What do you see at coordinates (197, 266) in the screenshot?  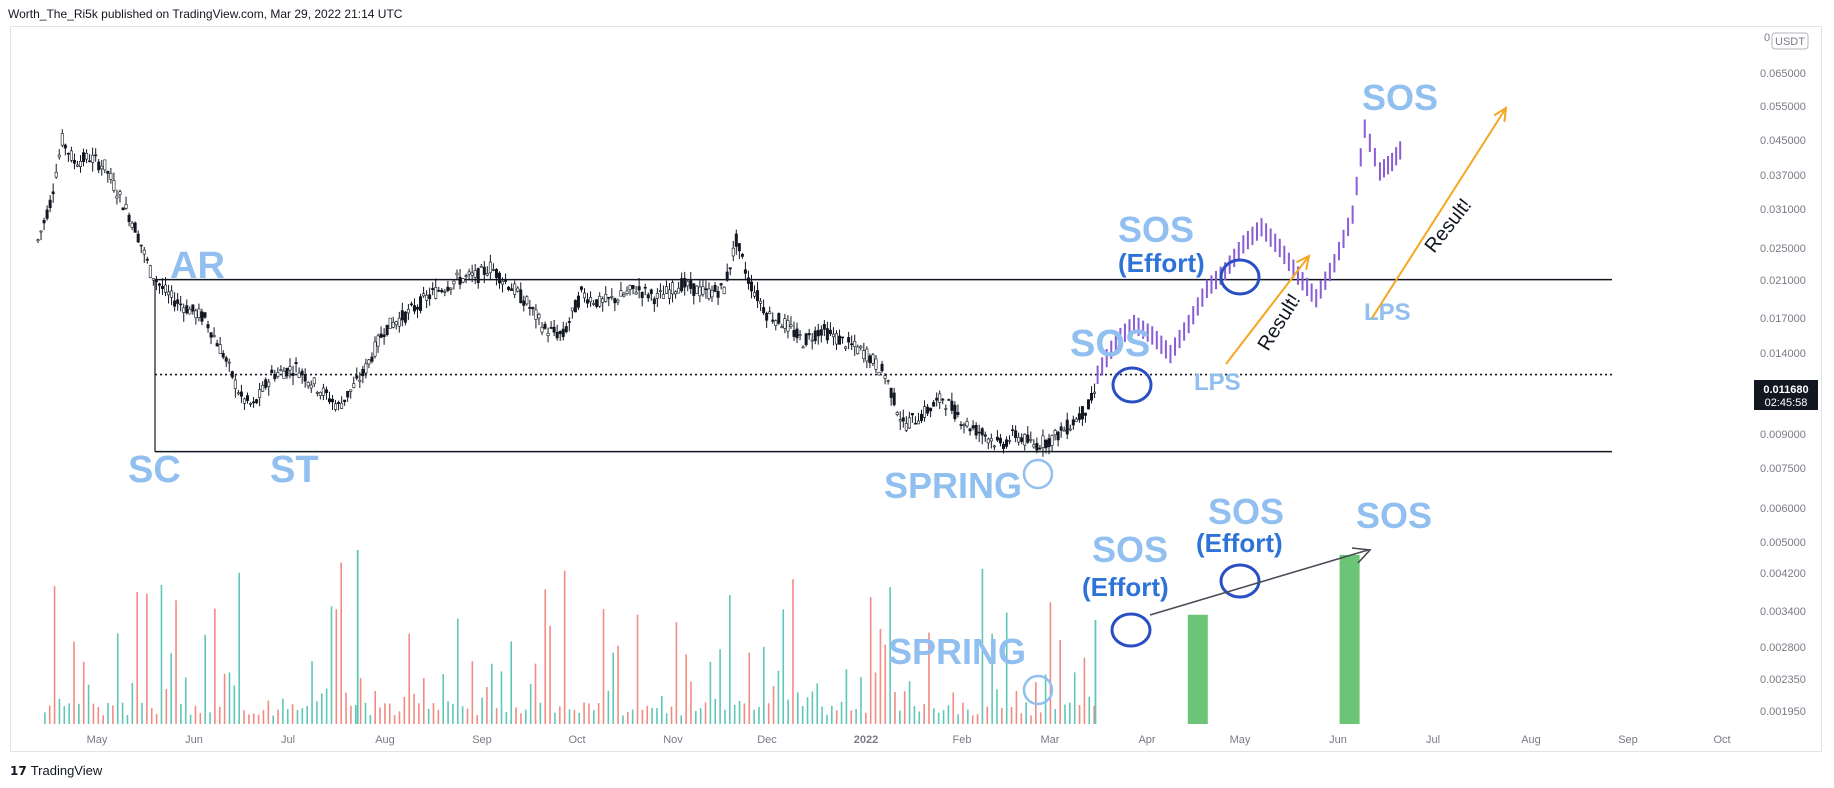 I see `annotation-label: AR` at bounding box center [197, 266].